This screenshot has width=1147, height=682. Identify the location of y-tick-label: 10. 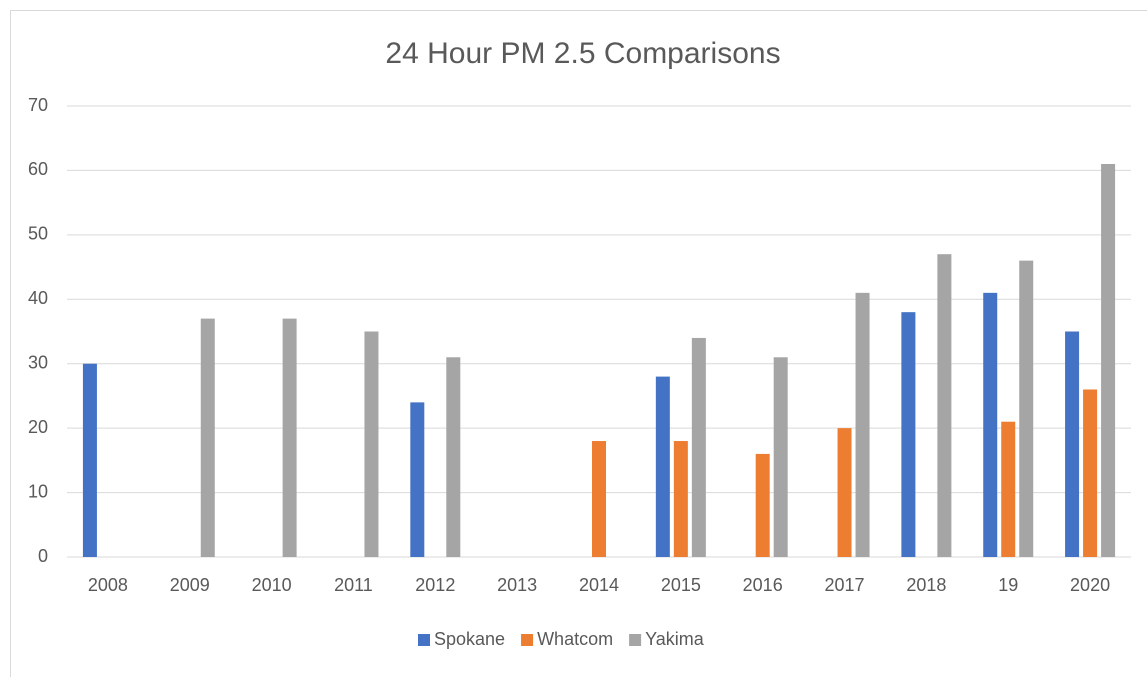
(38, 491).